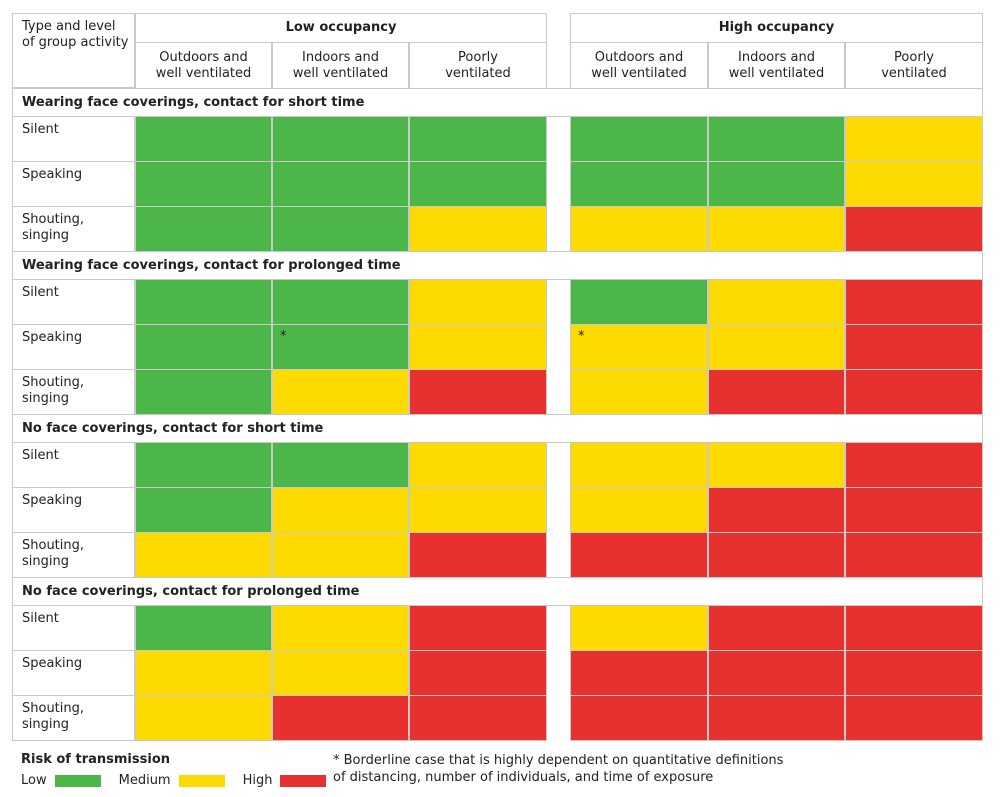 This screenshot has width=1003, height=797. Describe the element at coordinates (69, 26) in the screenshot. I see `header-line: Type and level` at that location.